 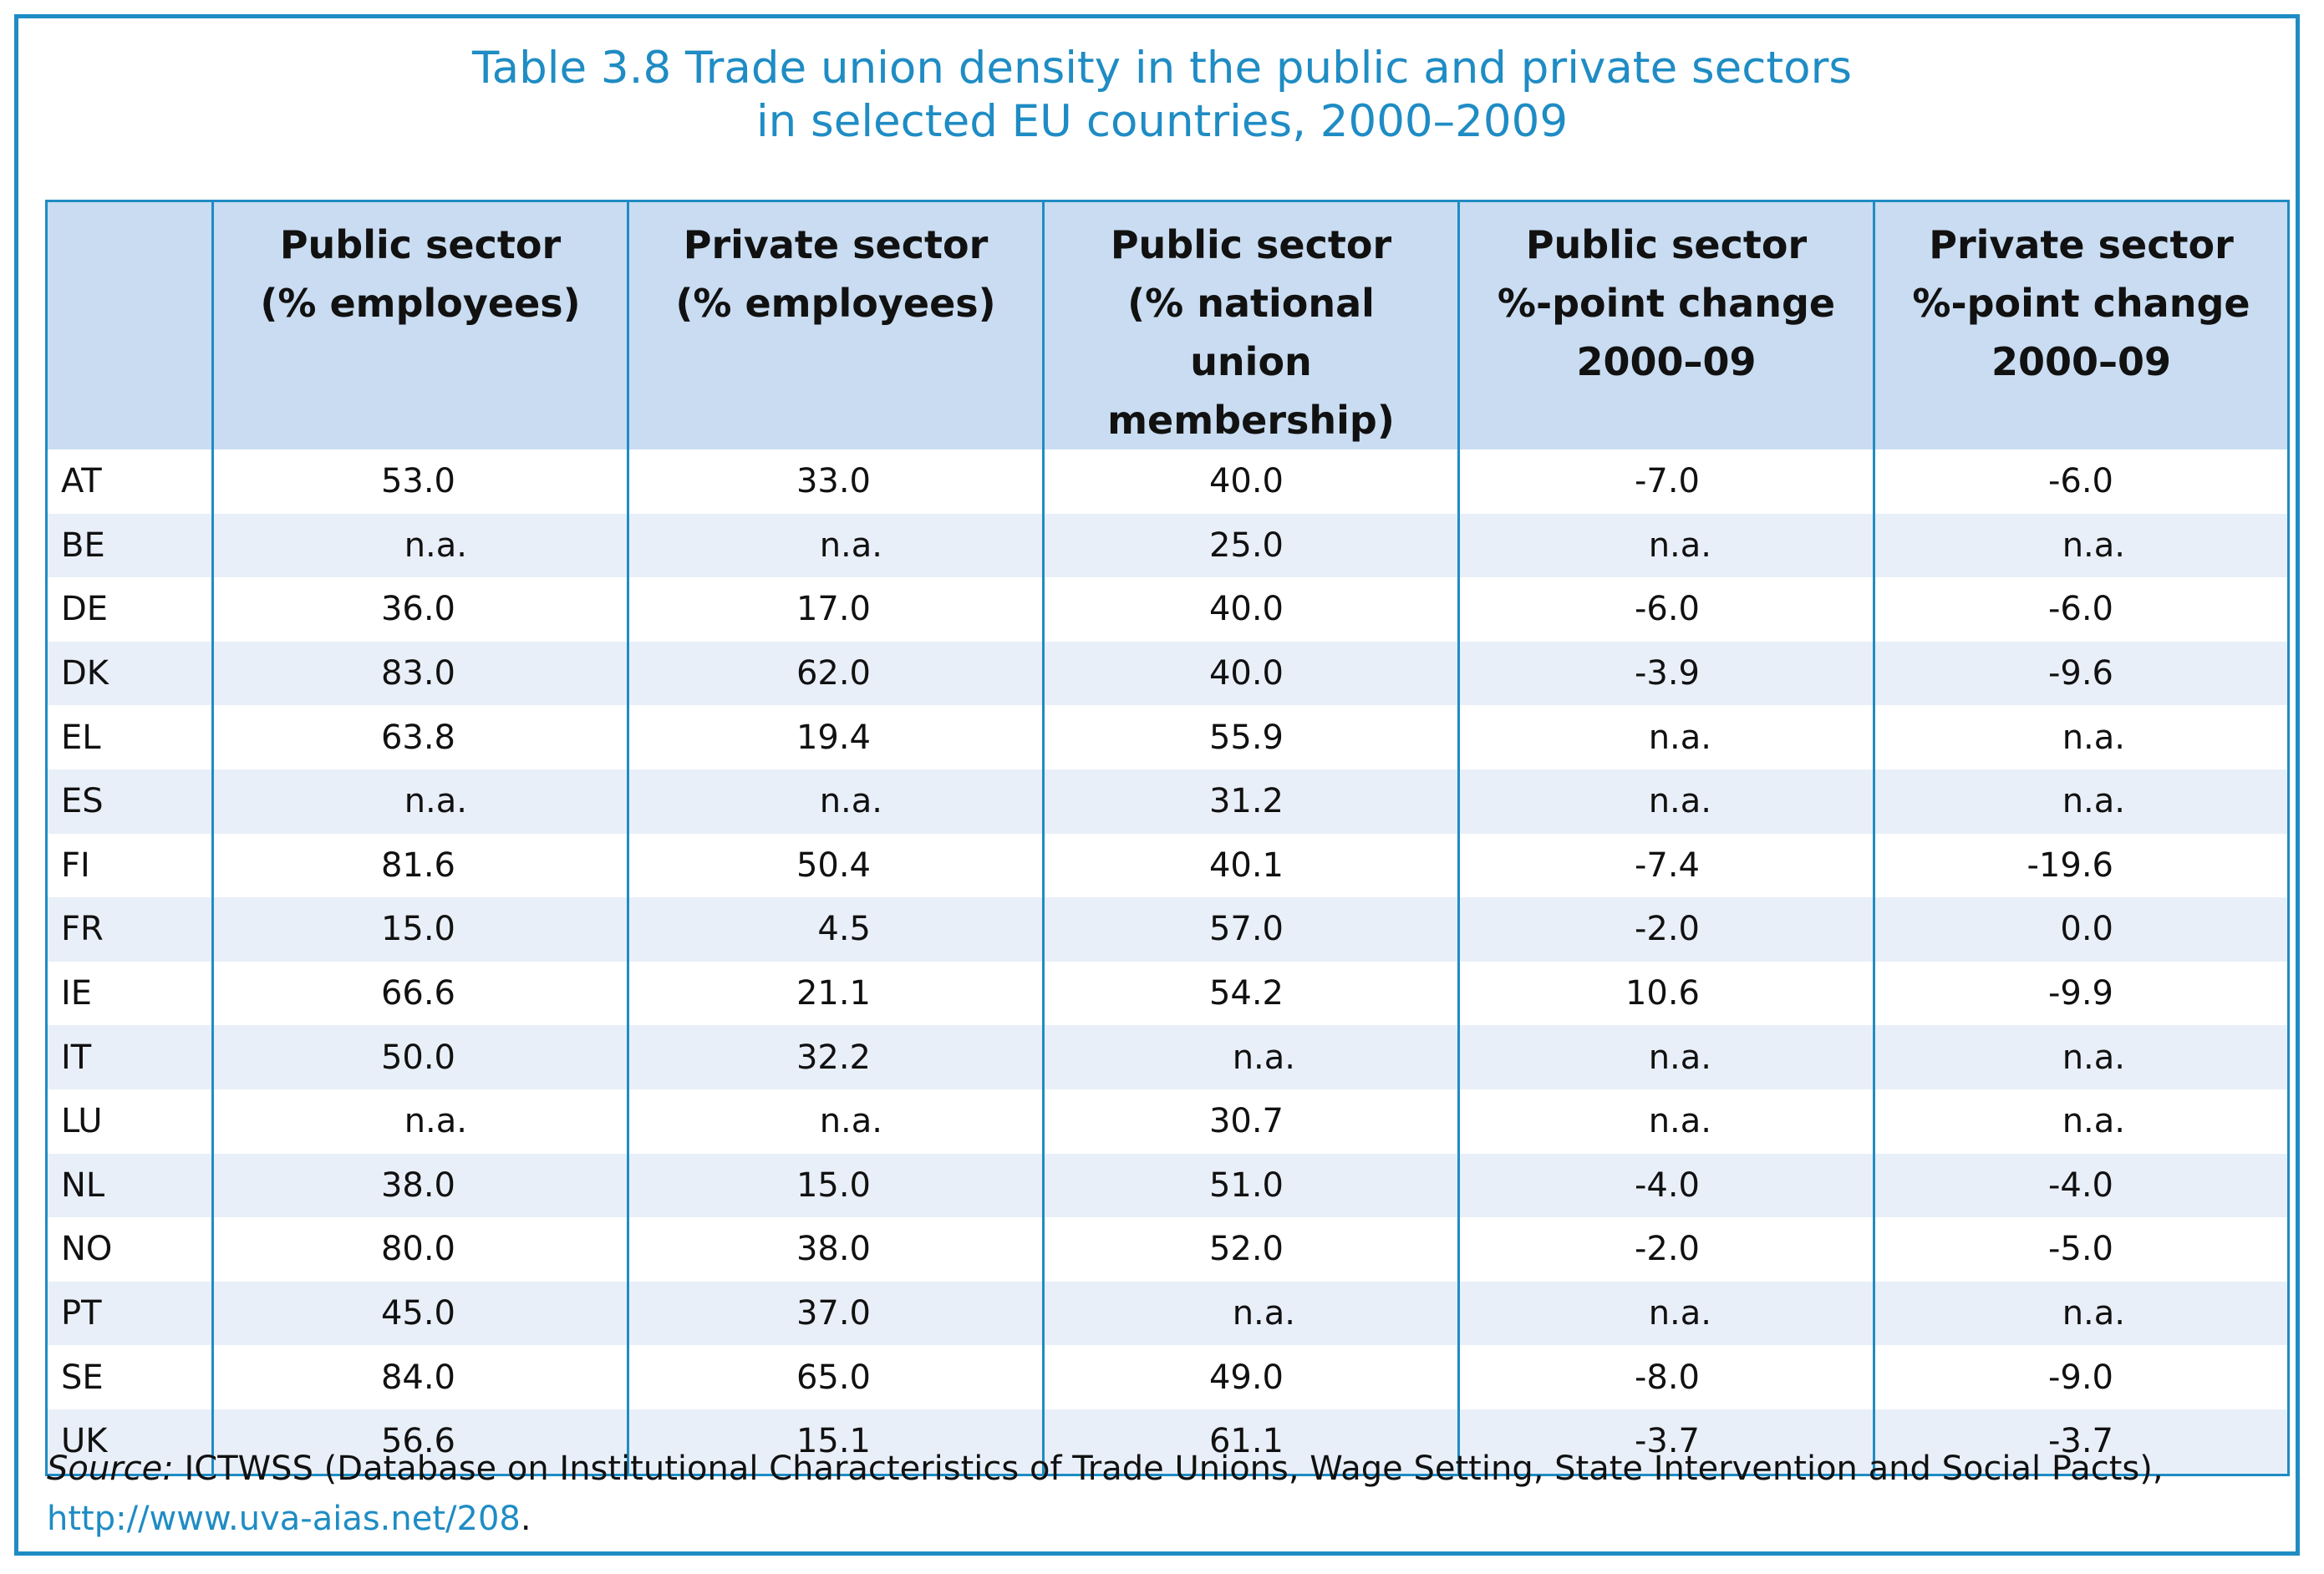 What do you see at coordinates (129, 994) in the screenshot?
I see `country-code-cell: IE` at bounding box center [129, 994].